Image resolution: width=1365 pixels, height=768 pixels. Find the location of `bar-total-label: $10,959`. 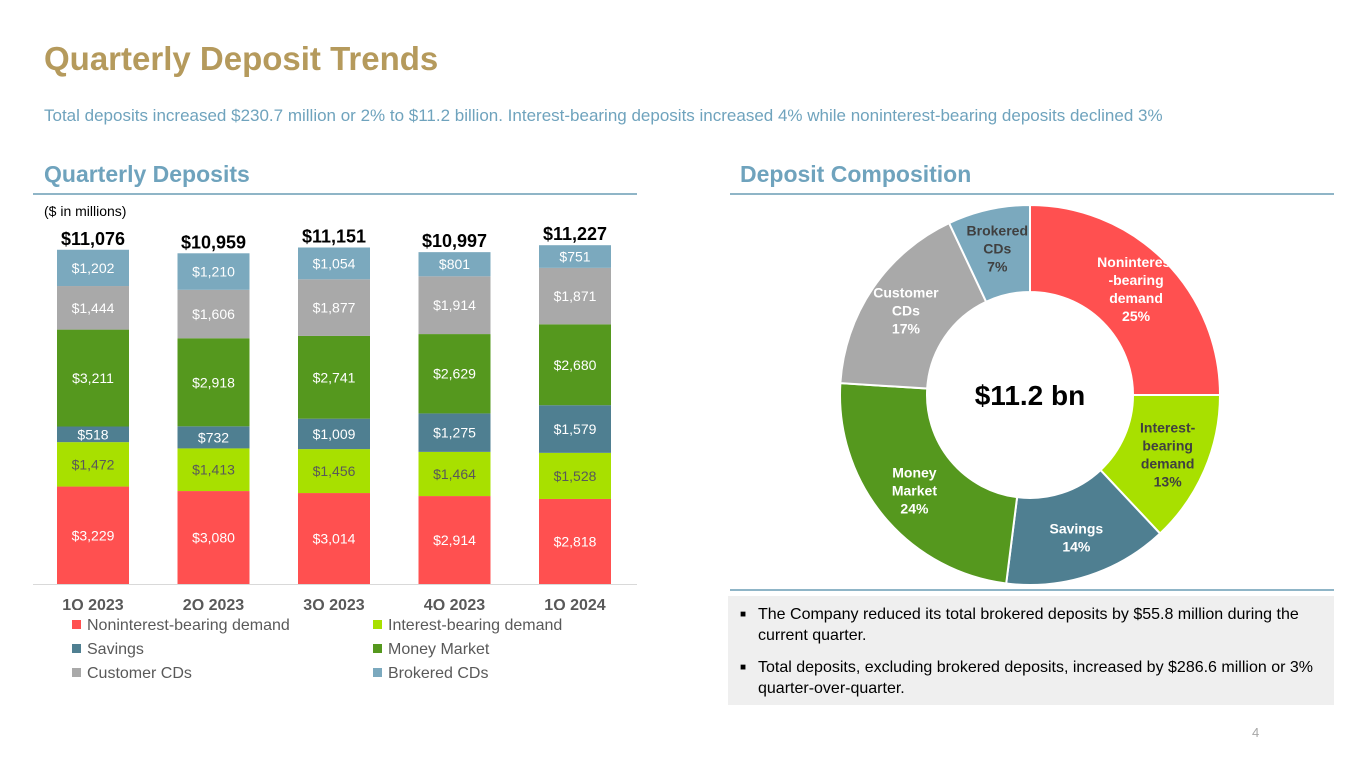

bar-total-label: $10,959 is located at coordinates (213, 242).